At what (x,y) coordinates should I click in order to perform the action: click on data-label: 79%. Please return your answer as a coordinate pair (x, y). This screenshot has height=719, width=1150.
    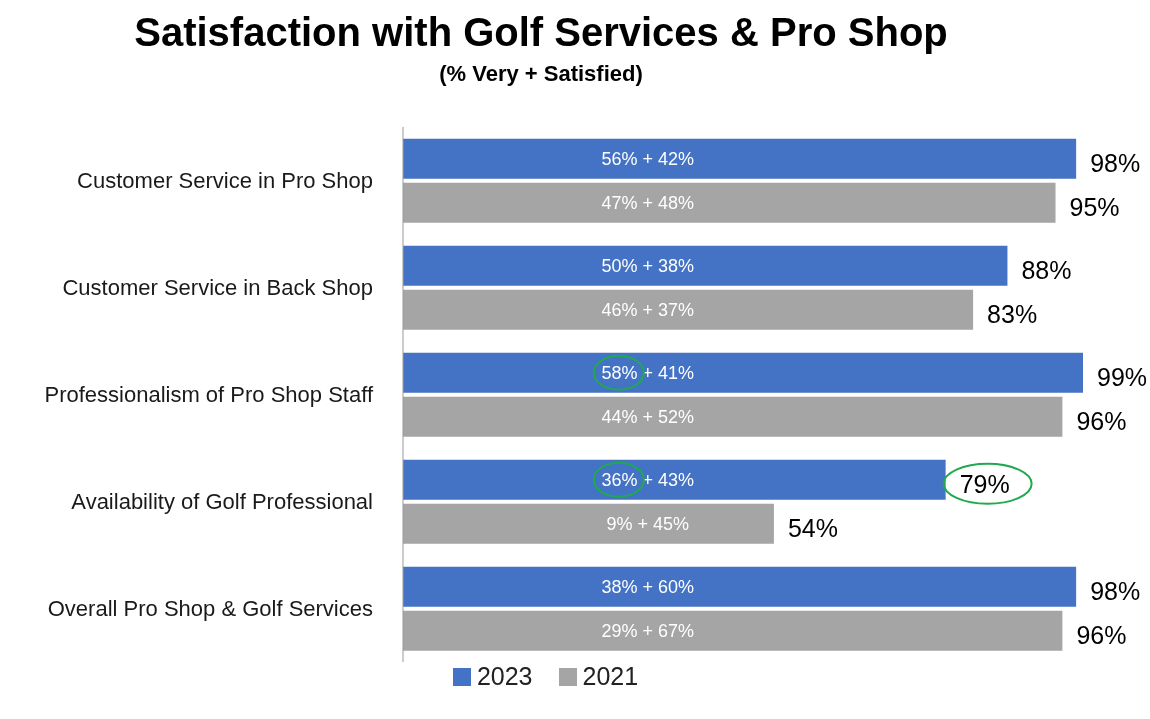
    Looking at the image, I should click on (984, 483).